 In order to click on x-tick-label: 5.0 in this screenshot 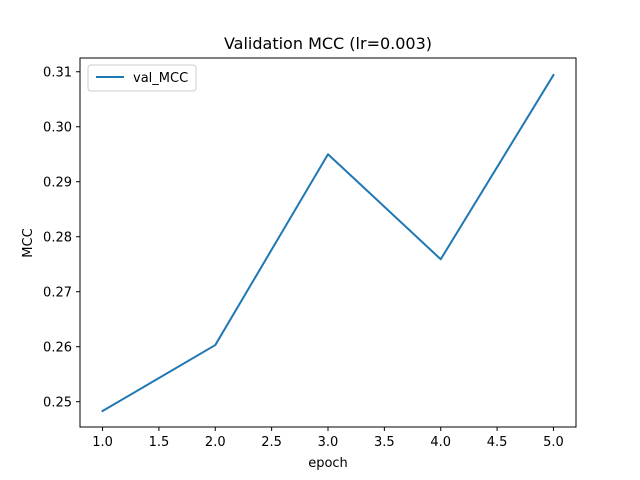, I will do `click(553, 442)`.